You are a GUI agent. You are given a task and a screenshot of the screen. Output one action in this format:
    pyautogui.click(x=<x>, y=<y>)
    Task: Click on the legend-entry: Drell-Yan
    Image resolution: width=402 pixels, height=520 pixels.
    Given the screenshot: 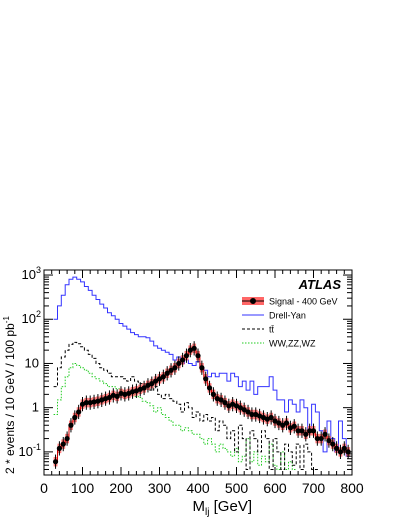 What is the action you would take?
    pyautogui.click(x=274, y=316)
    